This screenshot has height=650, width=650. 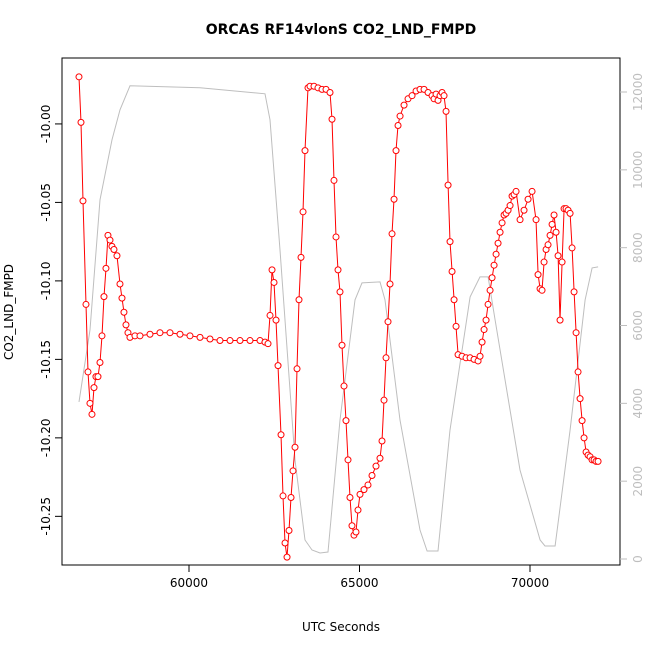 What do you see at coordinates (189, 583) in the screenshot?
I see `x-tick-label: 60000` at bounding box center [189, 583].